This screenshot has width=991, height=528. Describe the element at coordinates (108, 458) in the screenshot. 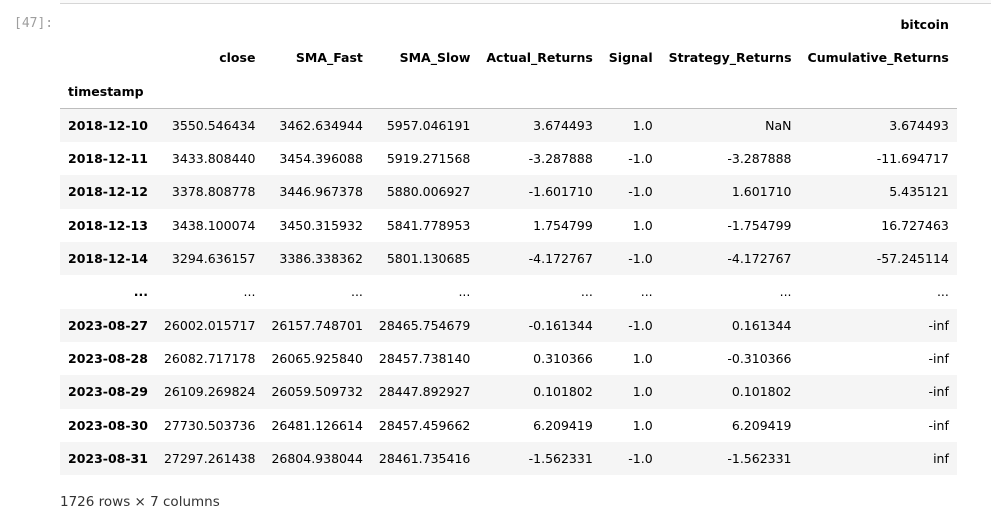

I see `row-index-label: 2023-08-31` at that location.